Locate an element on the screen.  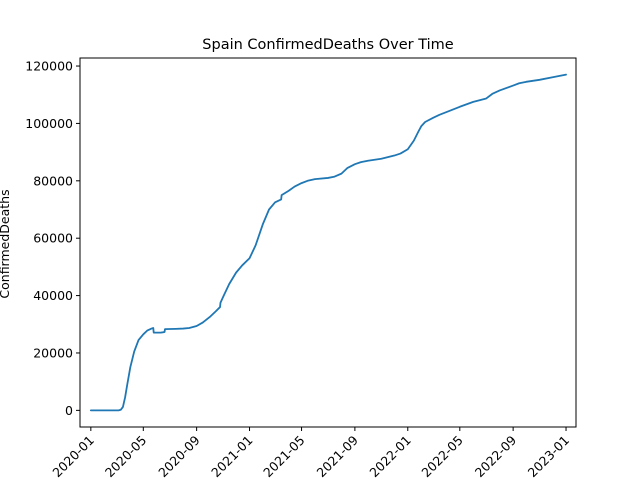
x-tick-label: 2020-09 is located at coordinates (179, 456).